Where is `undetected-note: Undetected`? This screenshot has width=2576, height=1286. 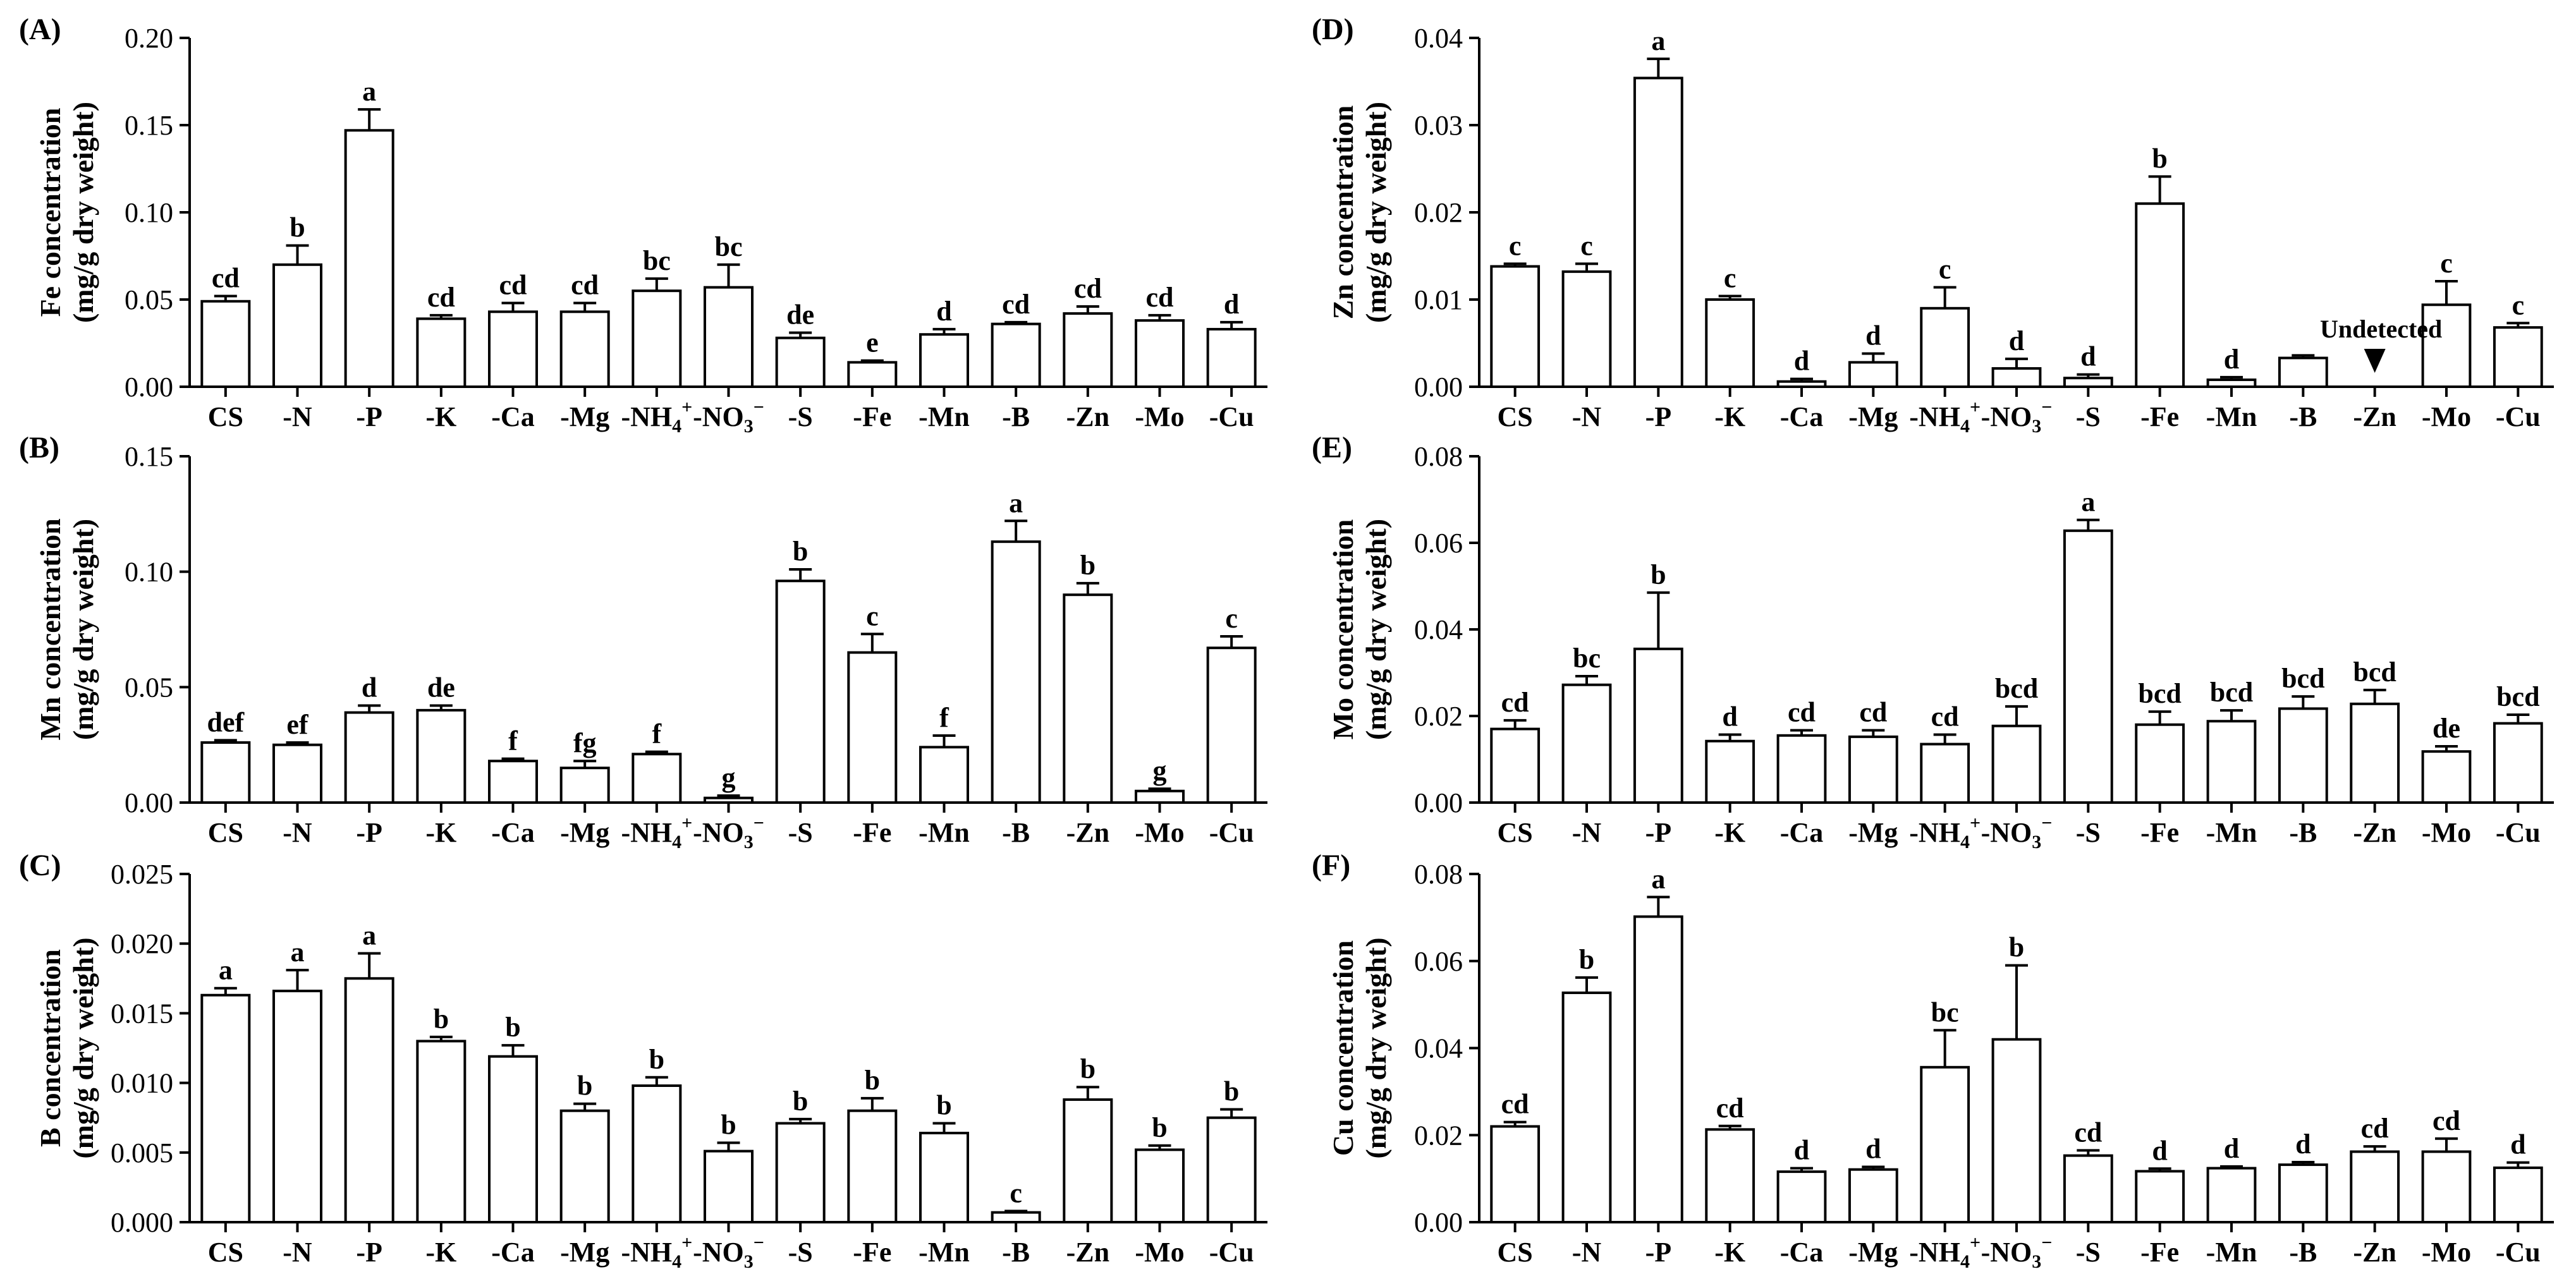
undetected-note: Undetected is located at coordinates (2381, 329).